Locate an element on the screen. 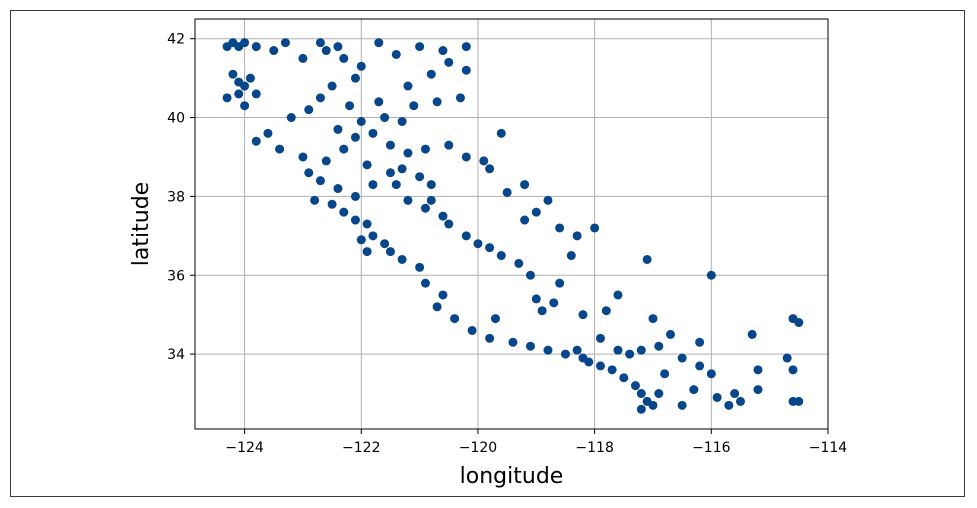 Image resolution: width=977 pixels, height=508 pixels. y-tick-label: 42 is located at coordinates (176, 40).